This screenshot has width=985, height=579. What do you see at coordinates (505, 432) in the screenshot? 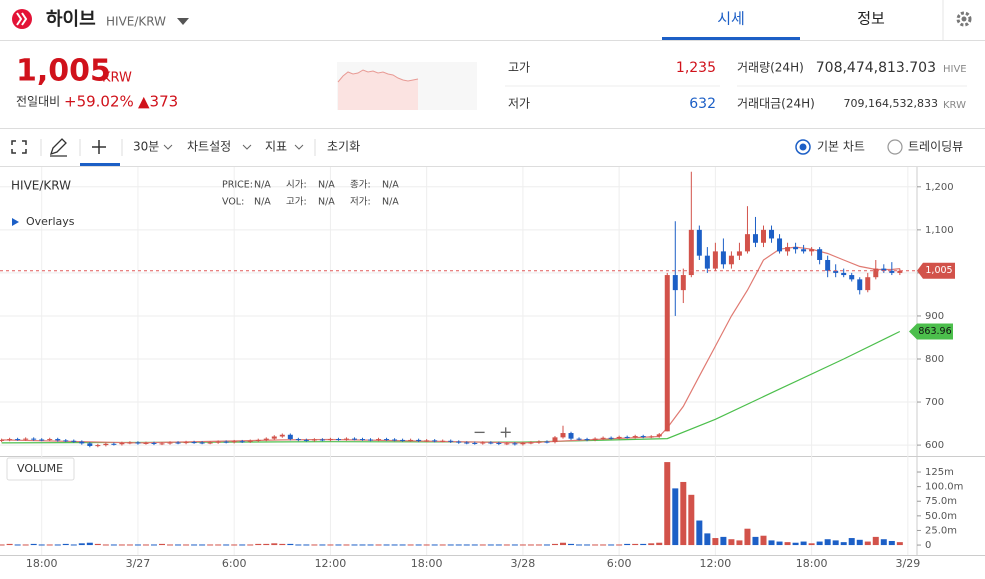
I see `zoom-in: +` at bounding box center [505, 432].